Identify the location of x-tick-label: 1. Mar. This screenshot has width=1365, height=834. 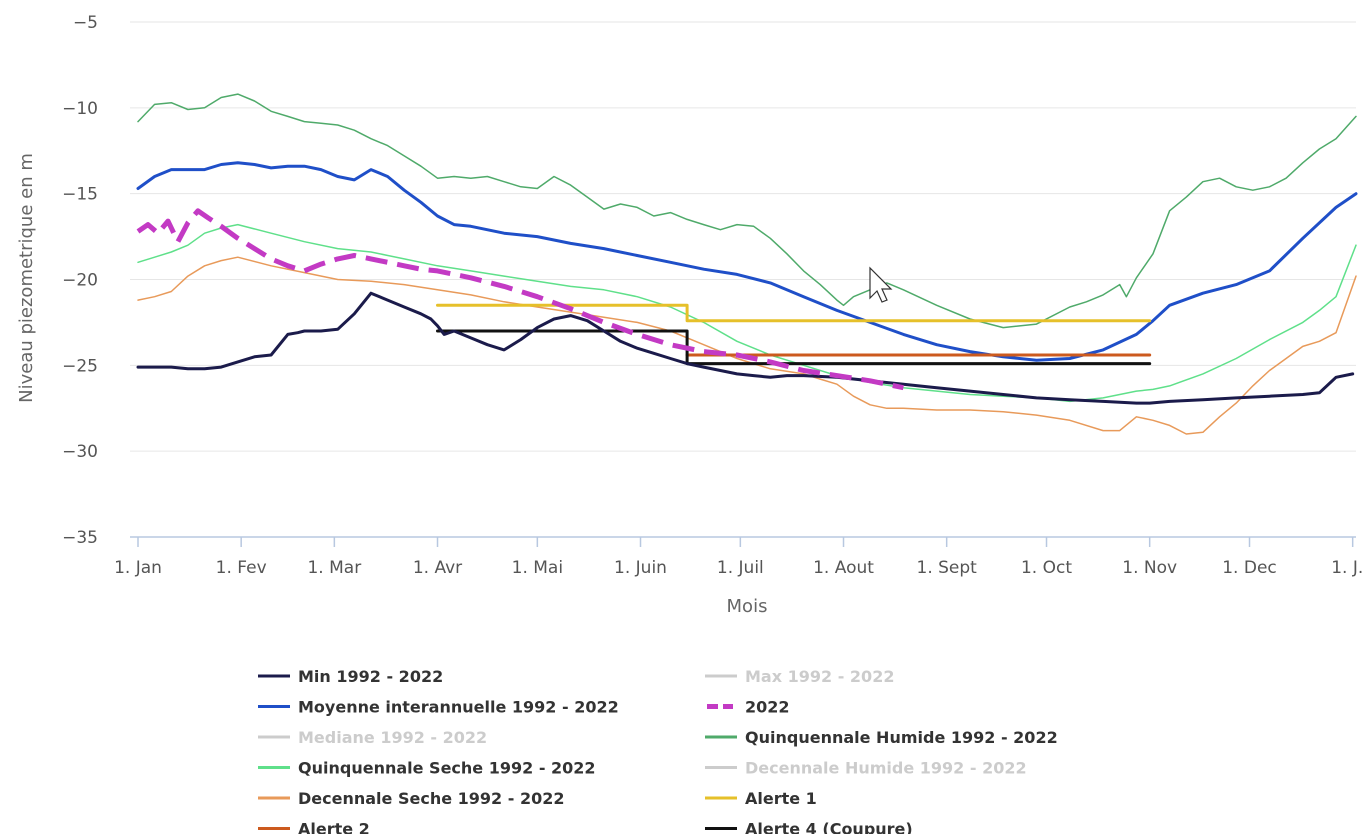
(334, 568).